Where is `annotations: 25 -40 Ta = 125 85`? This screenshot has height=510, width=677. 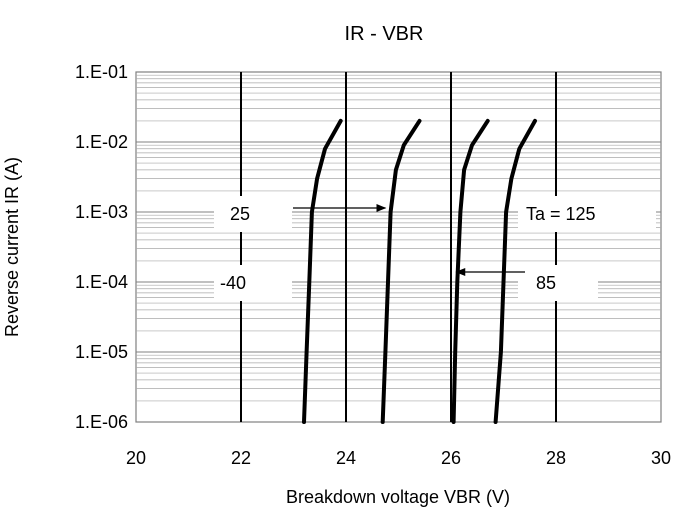
annotations: 25 -40 Ta = 125 85 is located at coordinates (408, 248).